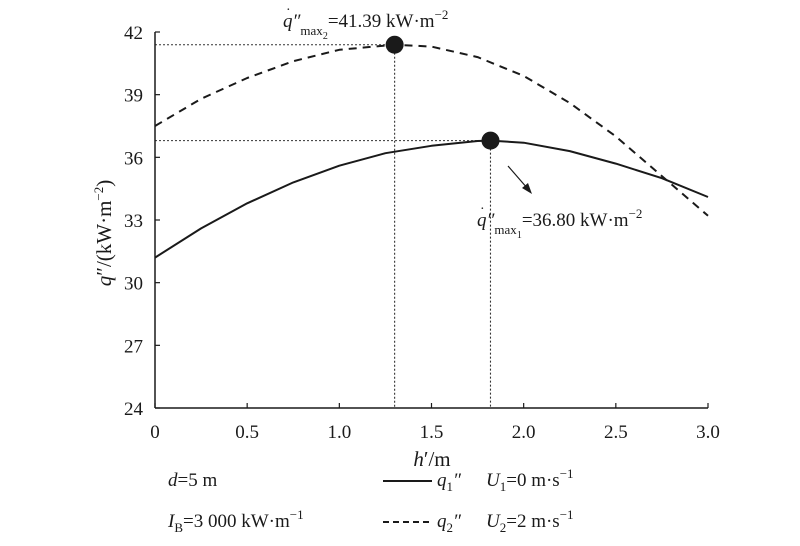 The image size is (800, 546). I want to click on x-tick-label: 1.0, so click(339, 432).